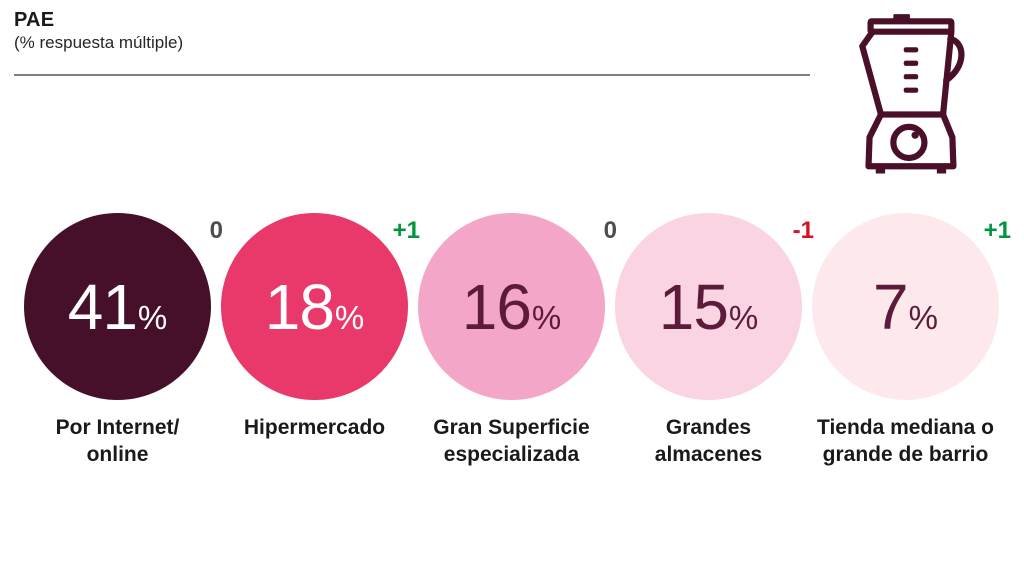 The width and height of the screenshot is (1024, 579). I want to click on category-label: Por Internet/ online, so click(118, 441).